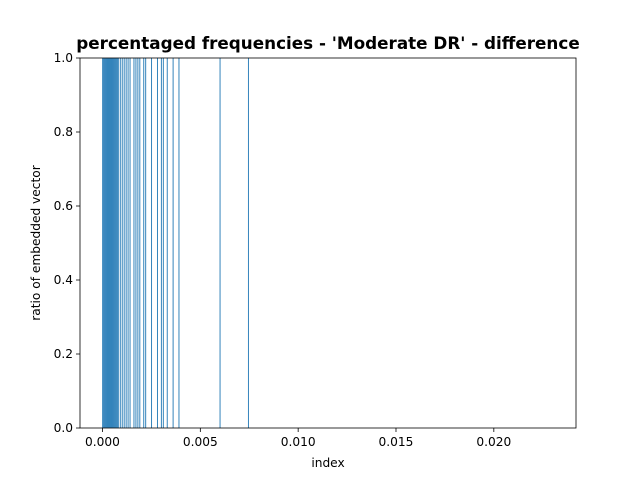  What do you see at coordinates (63, 132) in the screenshot?
I see `y-tick-label: 0.8` at bounding box center [63, 132].